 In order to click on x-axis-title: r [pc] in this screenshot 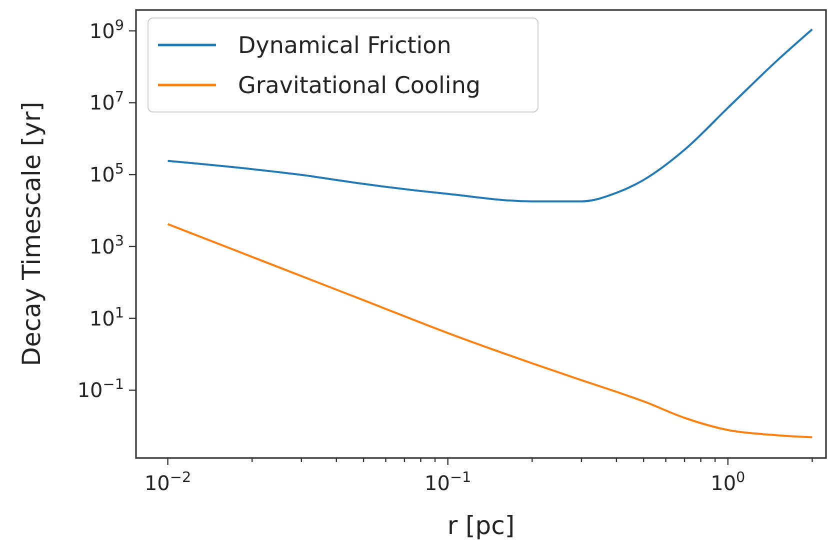, I will do `click(481, 525)`.